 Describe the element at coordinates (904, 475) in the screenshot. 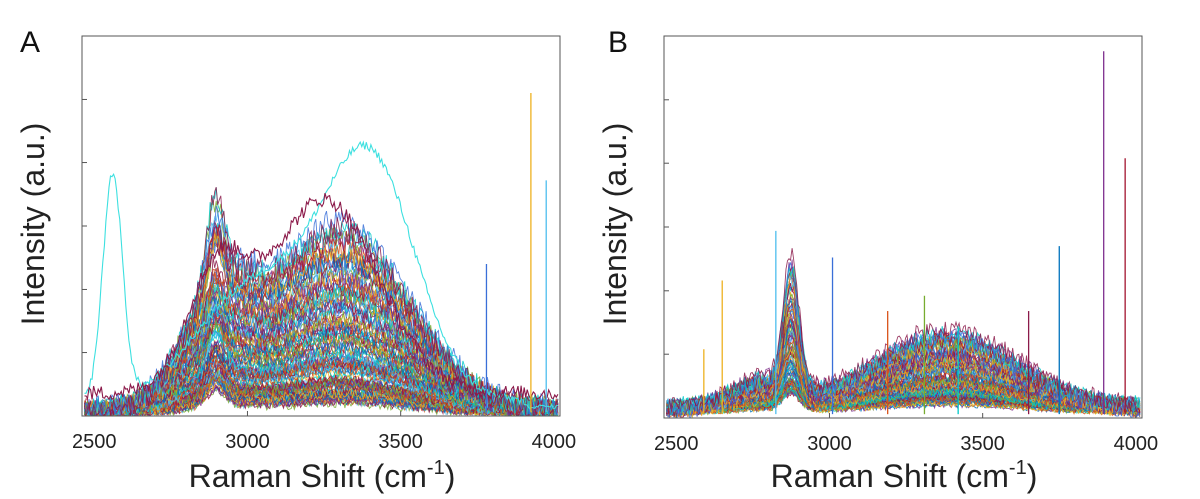

I see `panel-b-x-axis-label: Raman Shift (cm-1)` at that location.